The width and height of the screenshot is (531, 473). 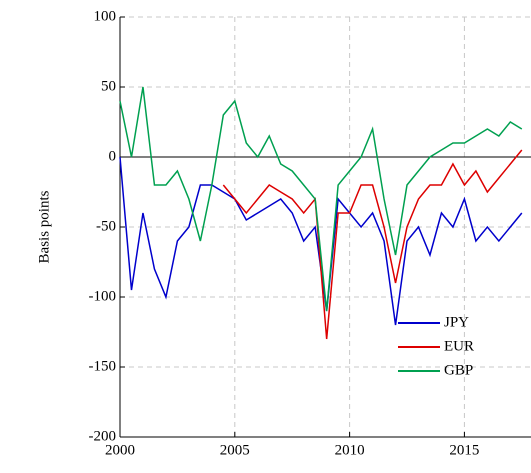 What do you see at coordinates (459, 346) in the screenshot?
I see `legend-label: EUR` at bounding box center [459, 346].